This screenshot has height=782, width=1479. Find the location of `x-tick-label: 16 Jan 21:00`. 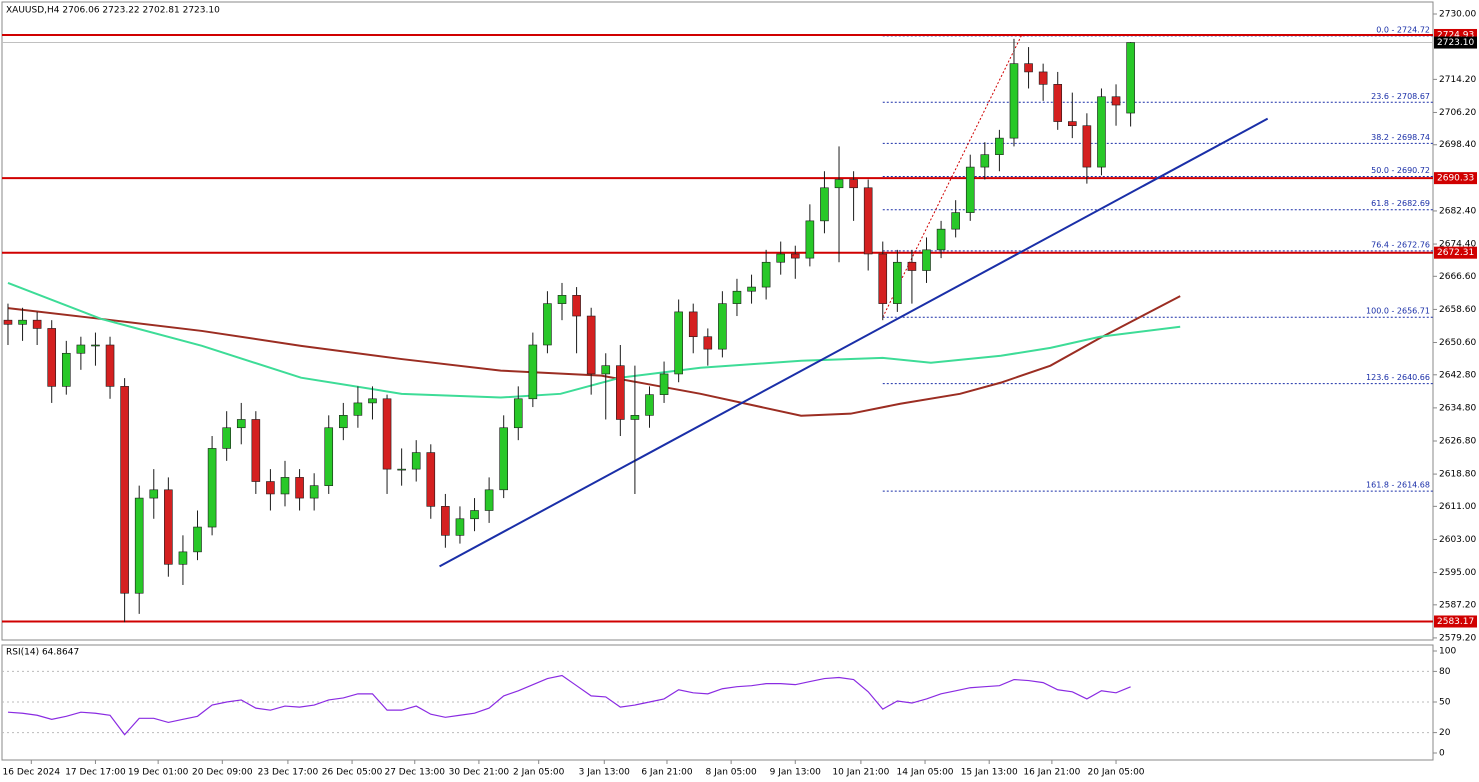

x-tick-label: 16 Jan 21:00 is located at coordinates (1051, 773).